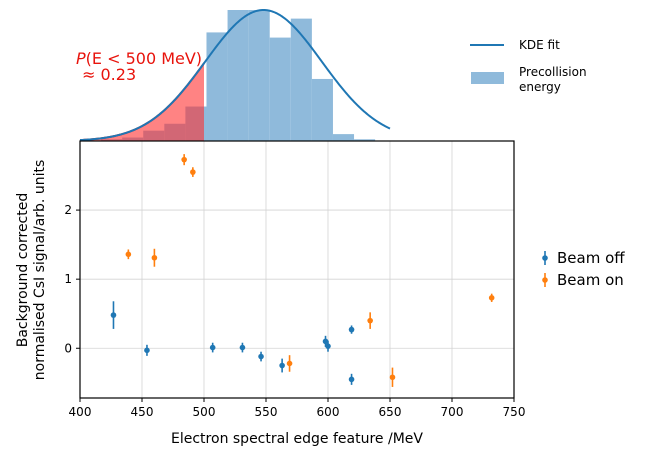 Image resolution: width=647 pixels, height=451 pixels. I want to click on legend-label: Beam on, so click(590, 280).